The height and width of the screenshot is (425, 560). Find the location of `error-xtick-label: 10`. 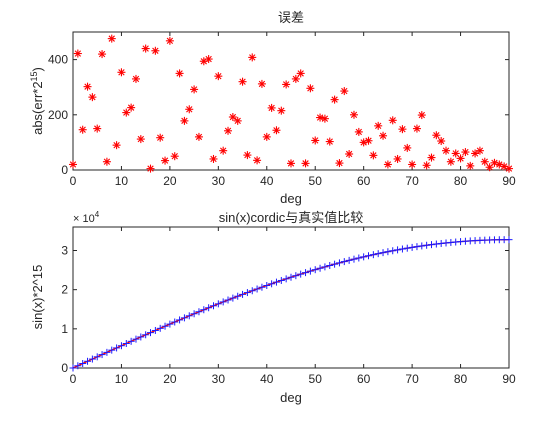

error-xtick-label: 10 is located at coordinates (122, 181).